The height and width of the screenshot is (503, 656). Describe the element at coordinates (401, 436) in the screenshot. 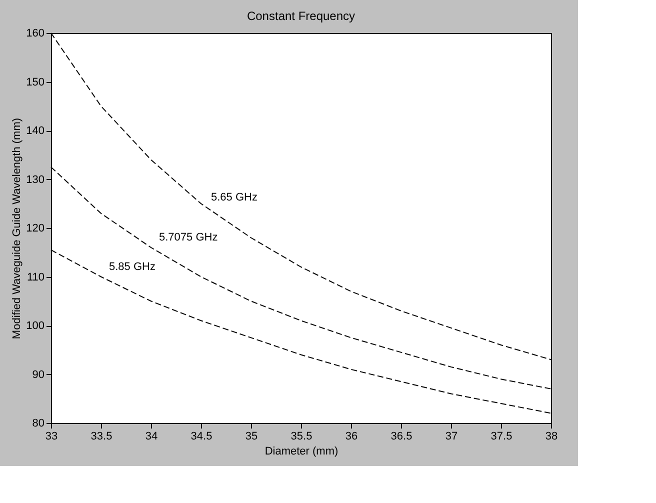

I see `x-tick-label: 36.5` at that location.